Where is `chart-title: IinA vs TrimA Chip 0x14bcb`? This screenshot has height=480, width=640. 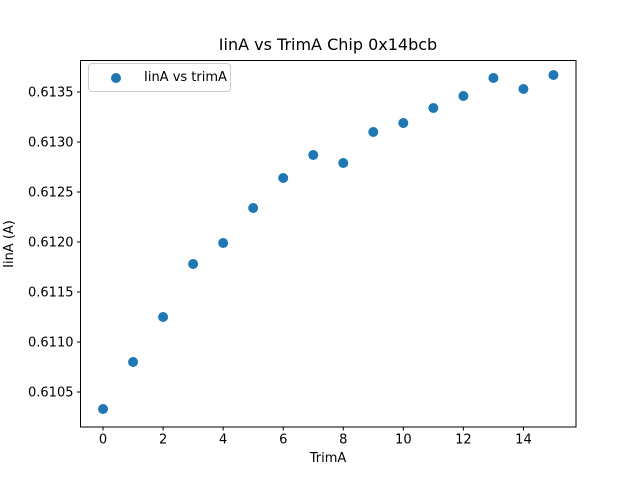 chart-title: IinA vs TrimA Chip 0x14bcb is located at coordinates (328, 44).